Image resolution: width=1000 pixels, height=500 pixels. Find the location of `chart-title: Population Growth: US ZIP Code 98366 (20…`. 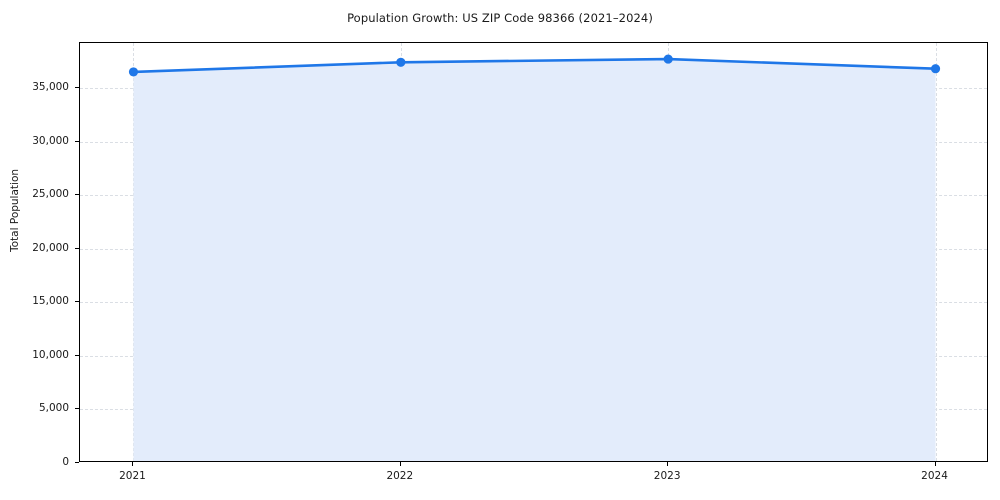

chart-title: Population Growth: US ZIP Code 98366 (20… is located at coordinates (500, 18).